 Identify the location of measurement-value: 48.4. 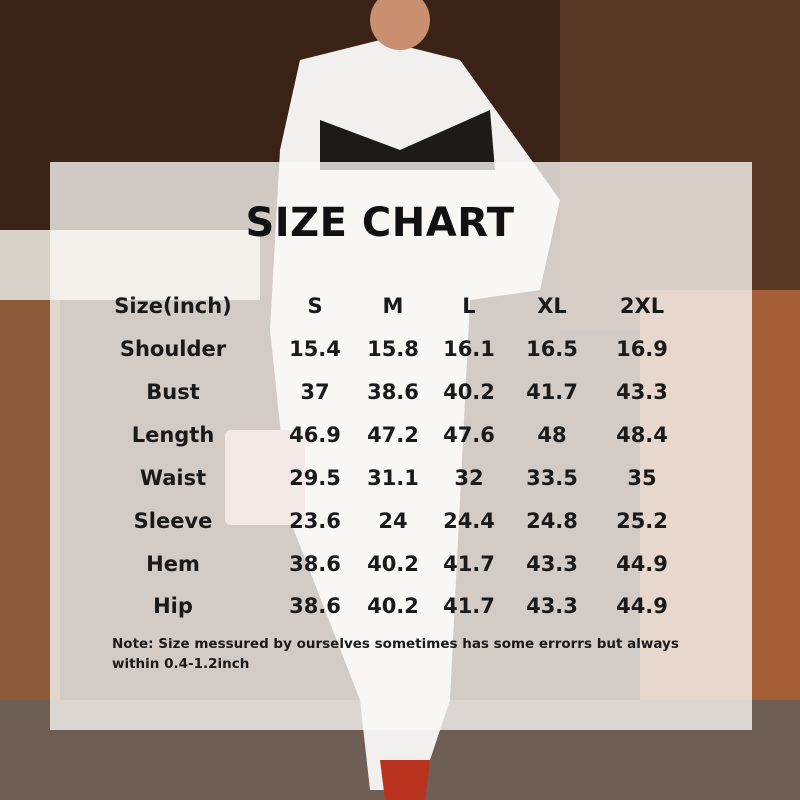
(642, 435).